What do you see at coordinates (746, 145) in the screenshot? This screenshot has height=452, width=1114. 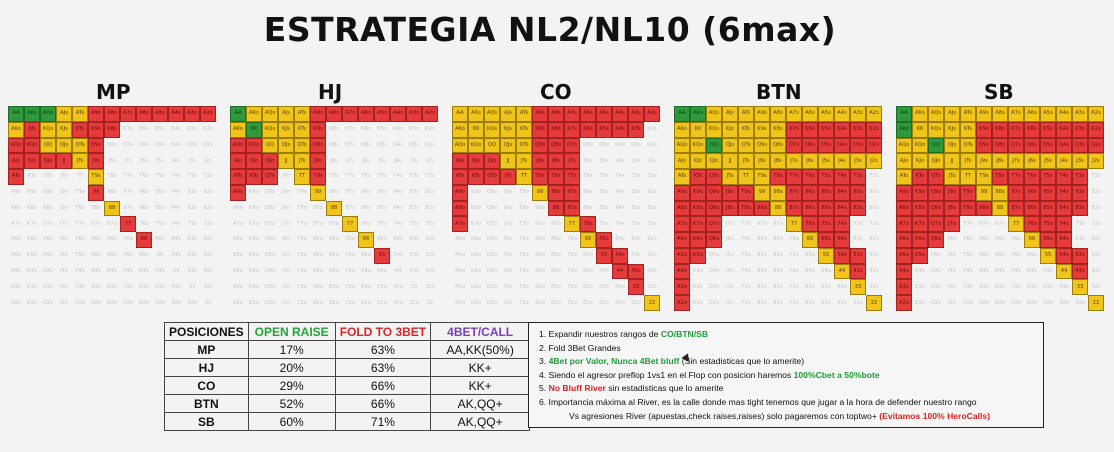 I see `hand-cell: QTs` at bounding box center [746, 145].